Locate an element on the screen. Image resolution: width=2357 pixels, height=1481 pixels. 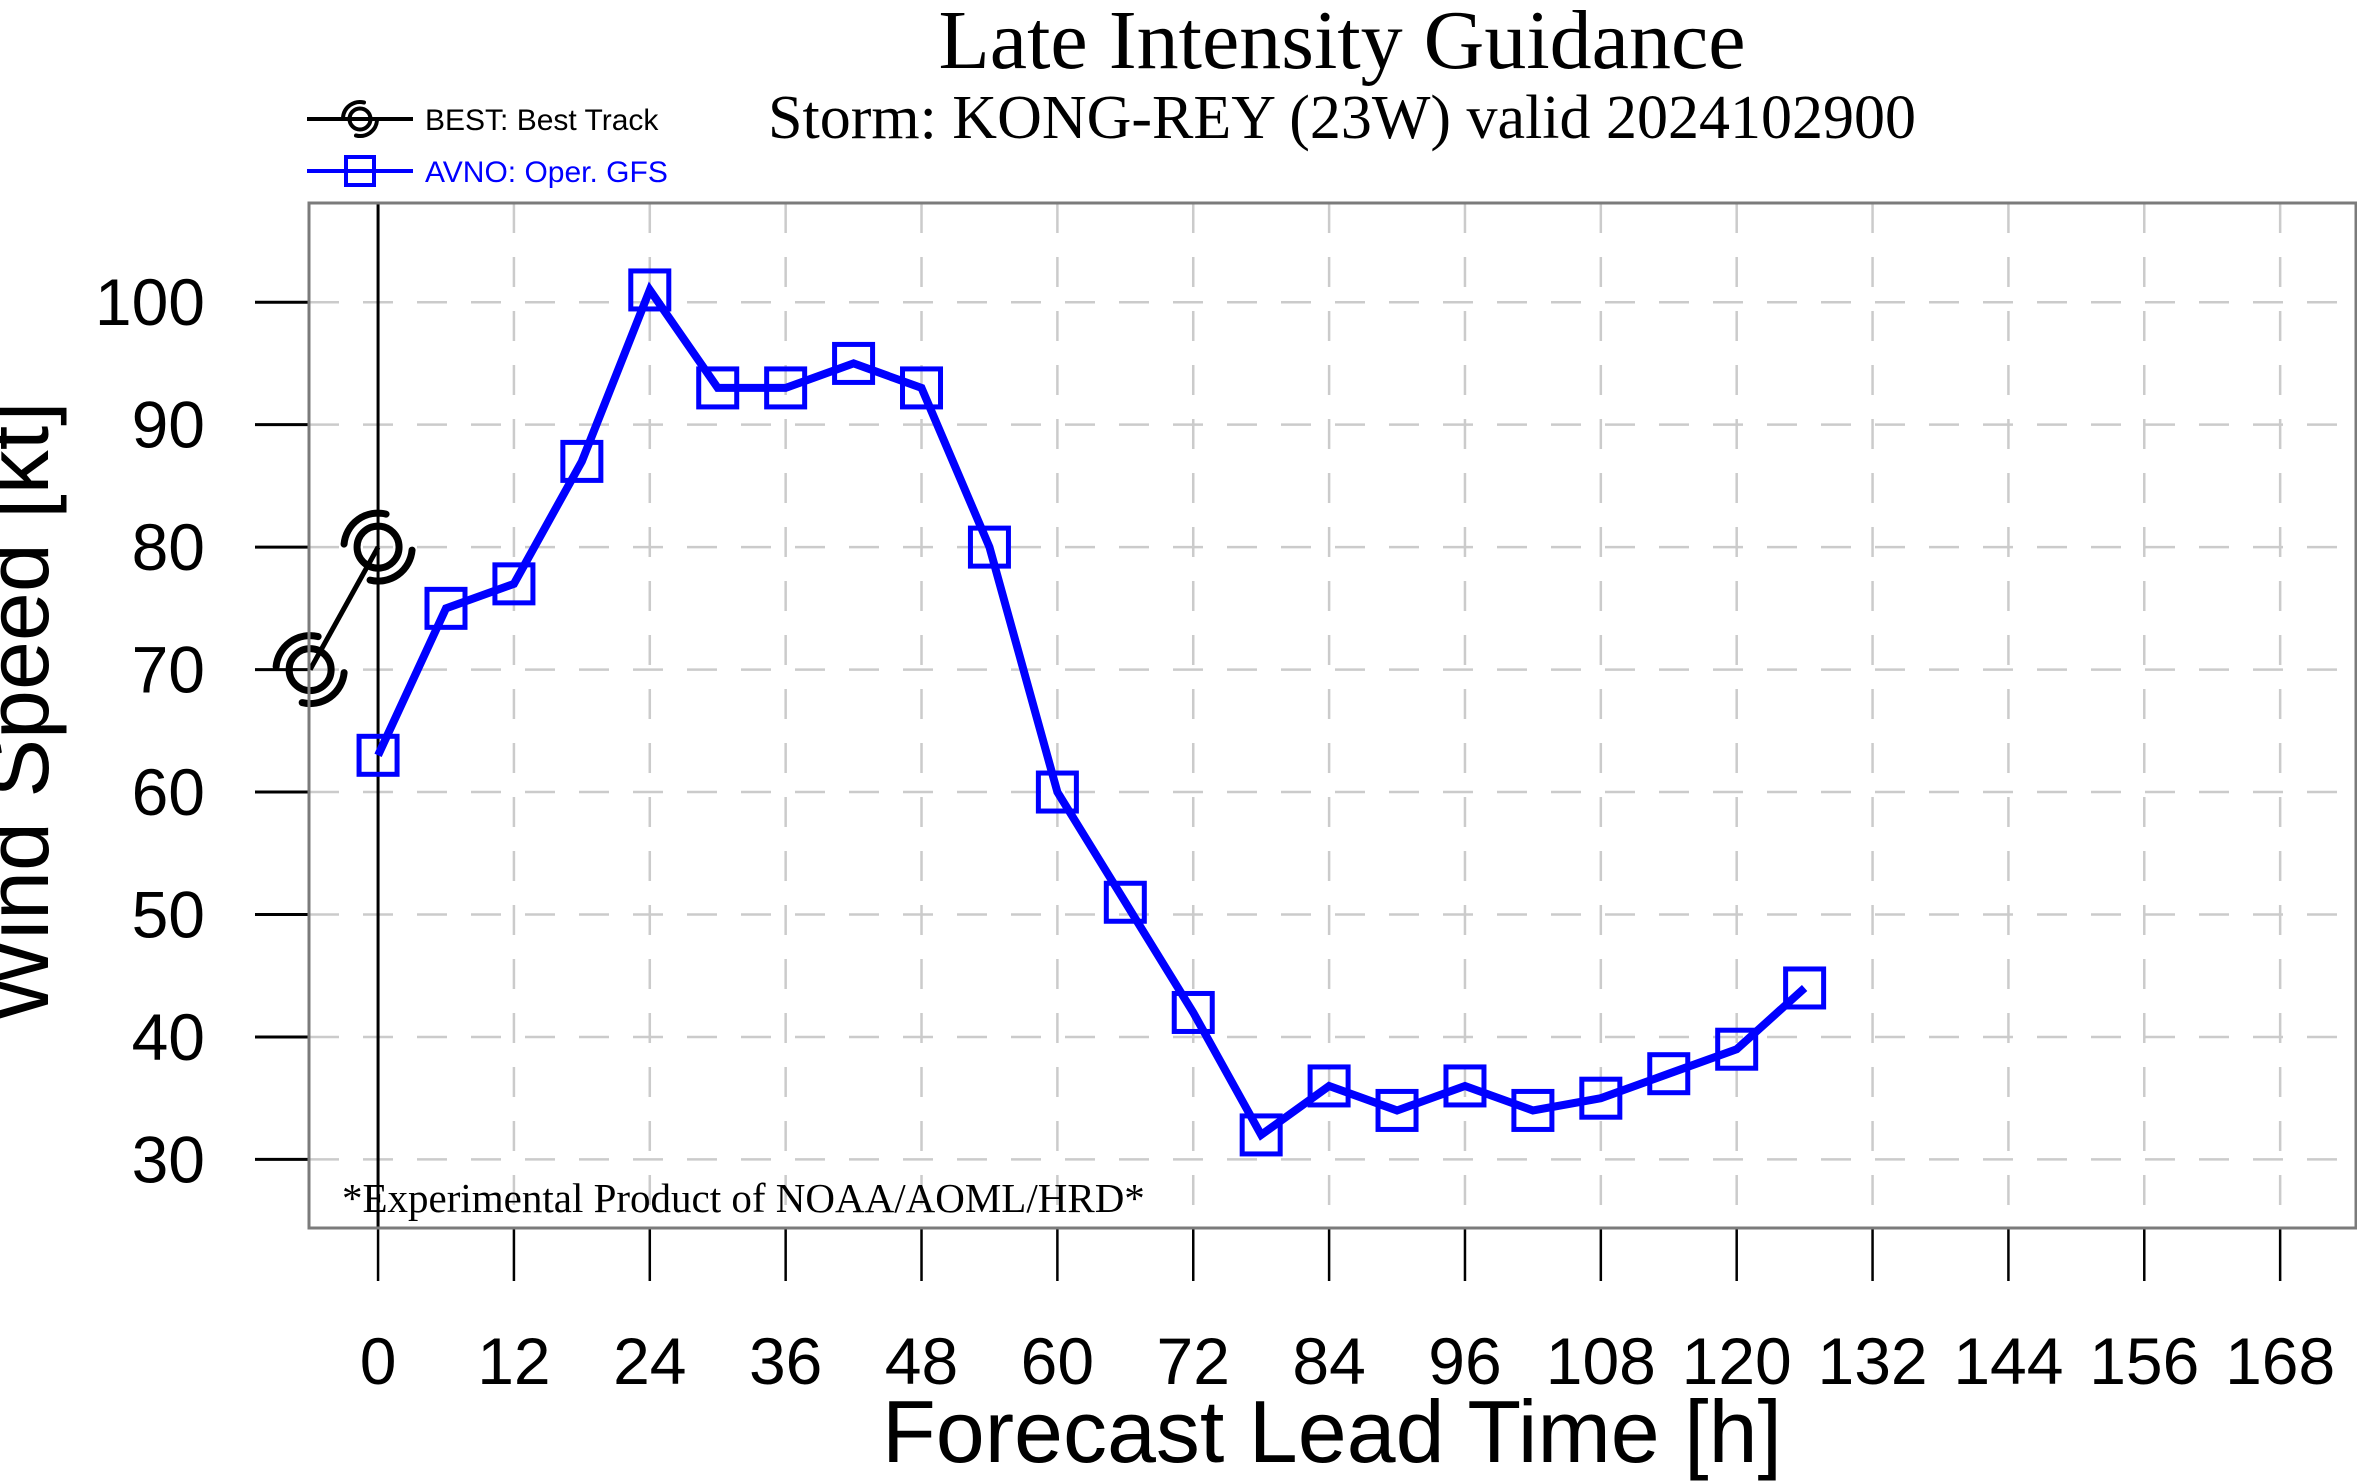
hurricane-marker is located at coordinates (378, 547).